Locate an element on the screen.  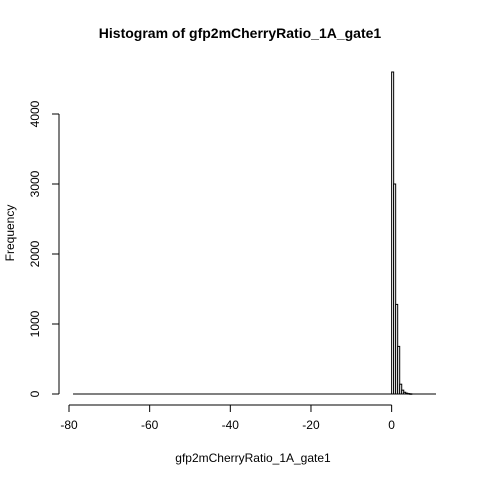
x-tick-label: -40 is located at coordinates (231, 425).